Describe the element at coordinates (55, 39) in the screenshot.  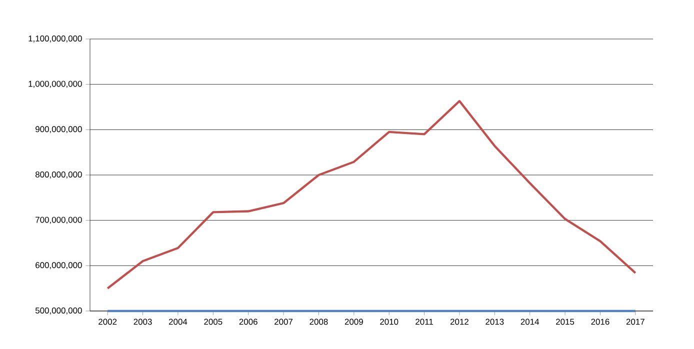
I see `y-tick-label: 1,100,000,000` at that location.